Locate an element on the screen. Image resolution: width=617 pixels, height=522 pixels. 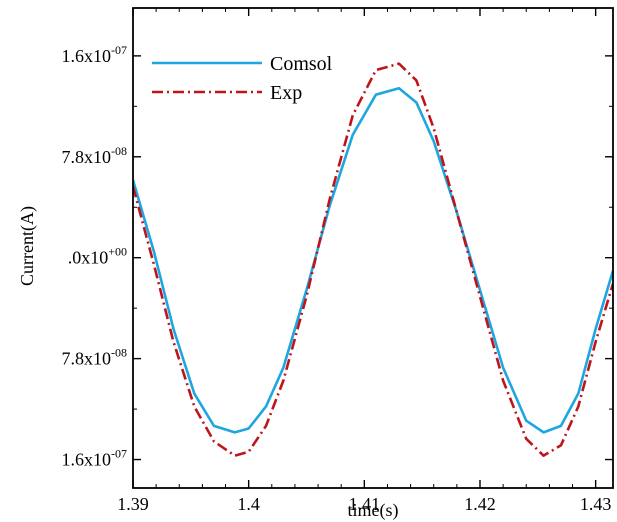
x-tick-label: 1.39 is located at coordinates (133, 504).